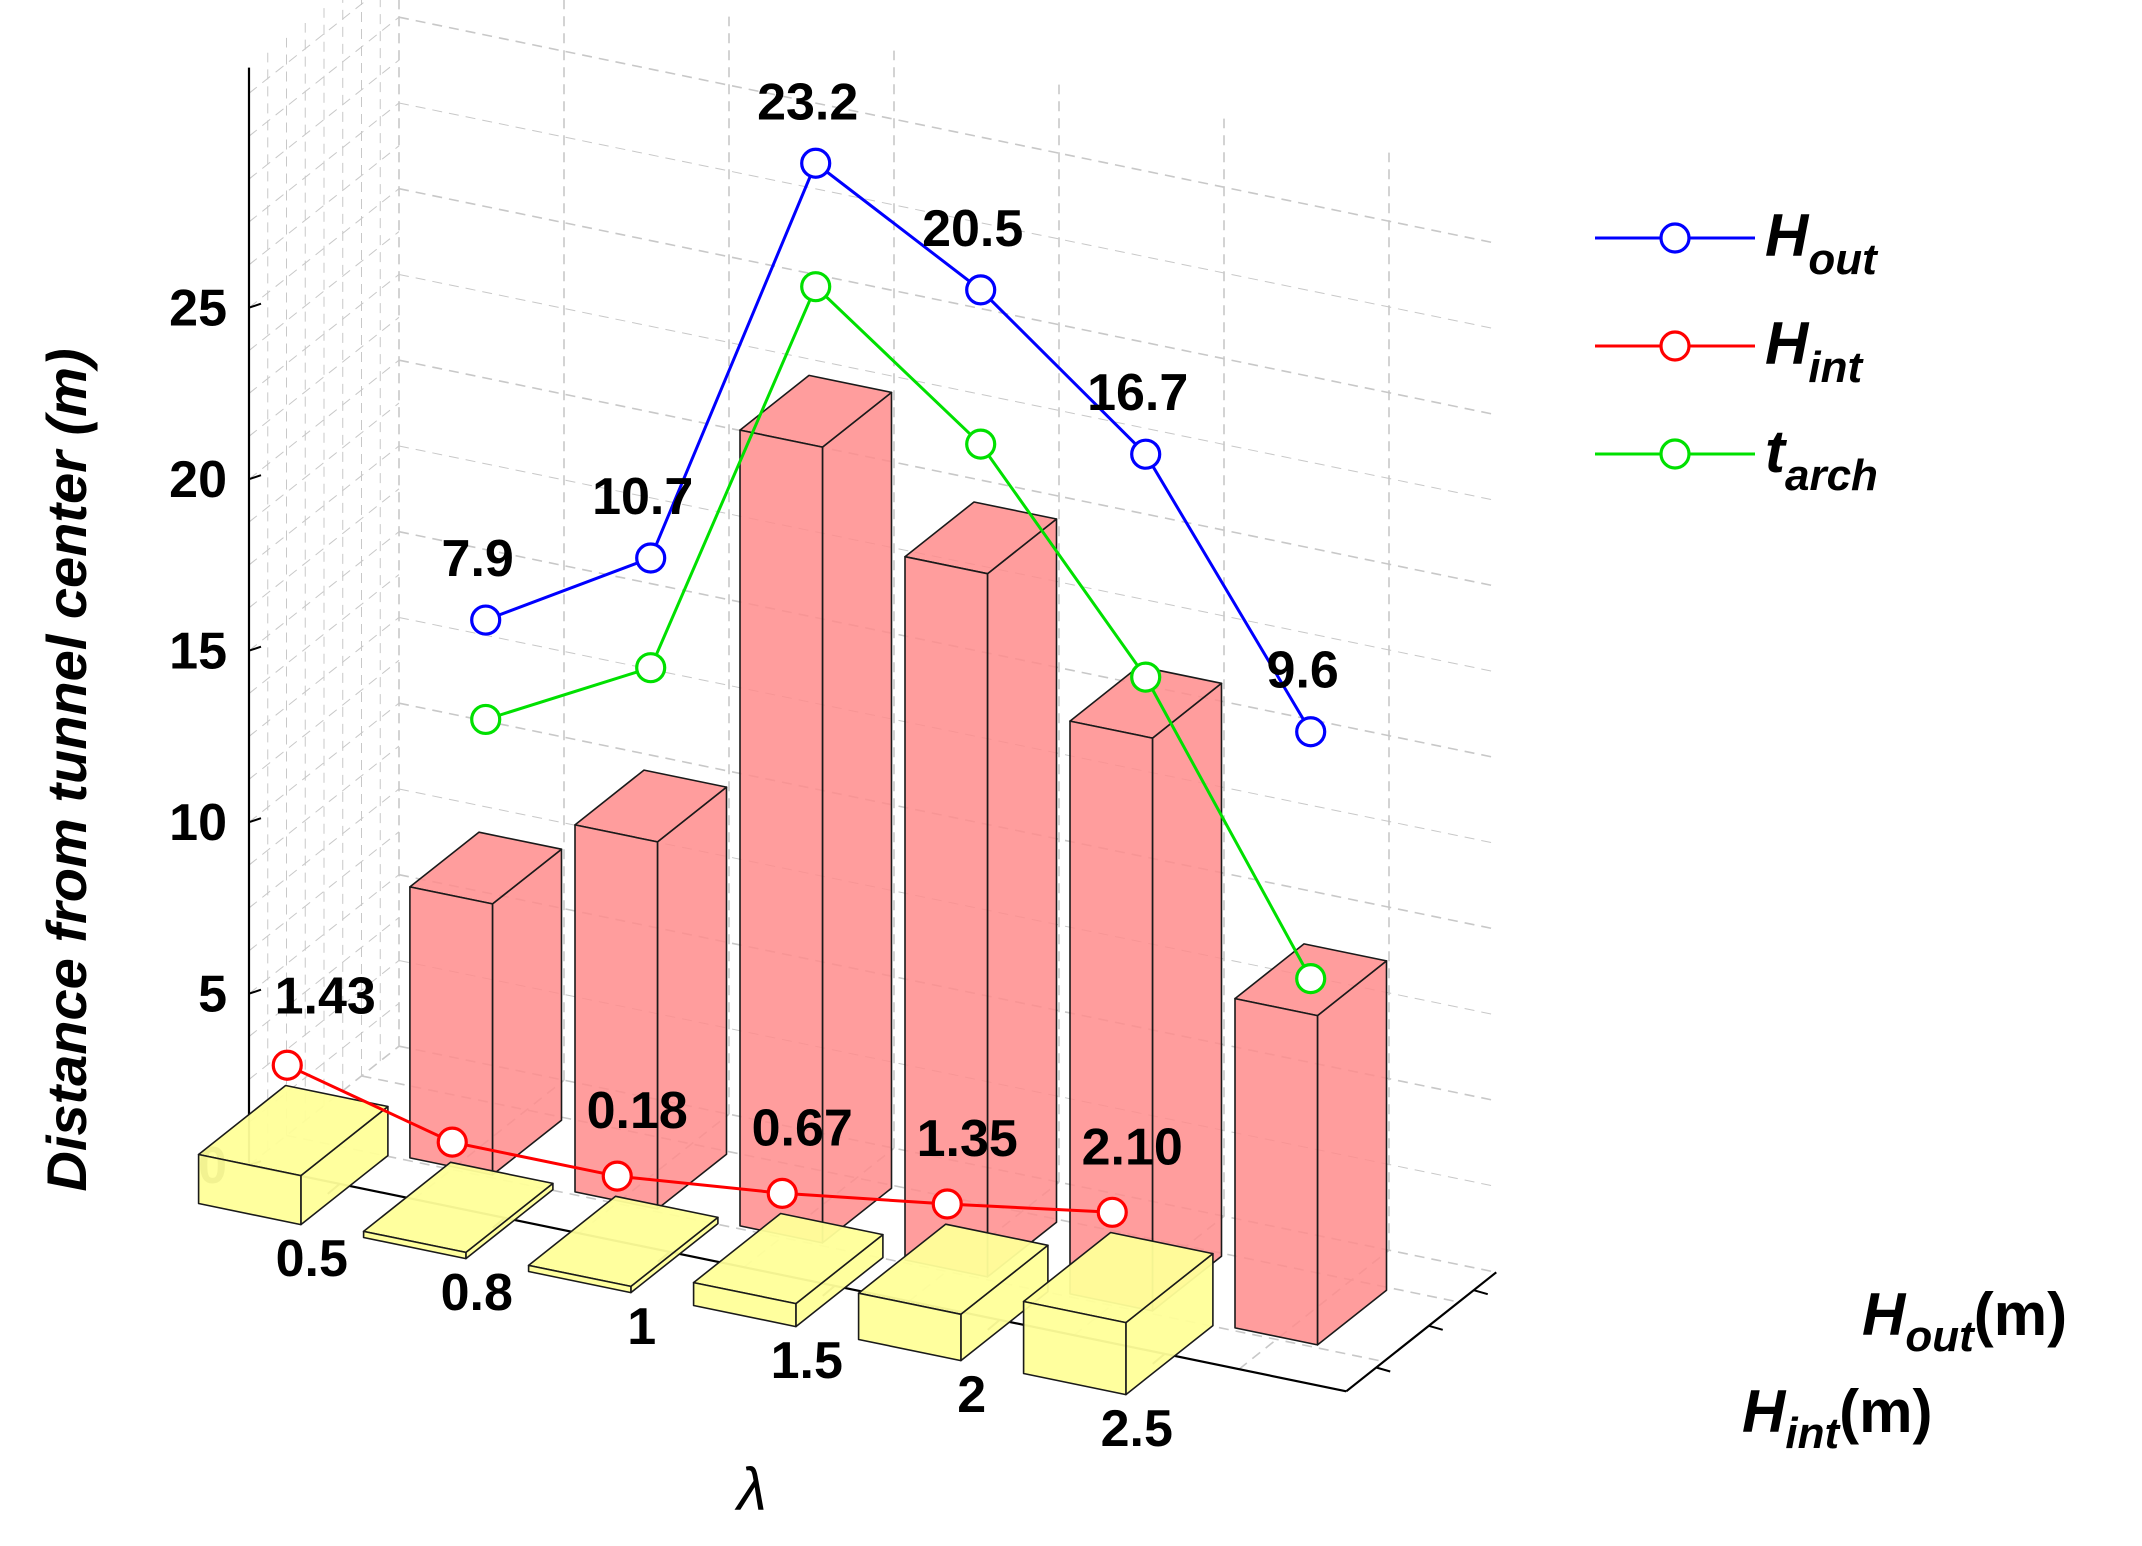 The width and height of the screenshot is (2142, 1546). I want to click on depth-label-back-main: H, so click(1884, 1314).